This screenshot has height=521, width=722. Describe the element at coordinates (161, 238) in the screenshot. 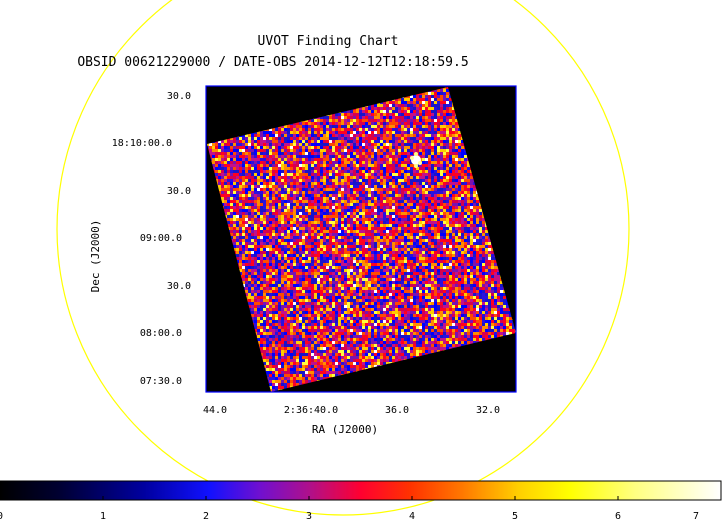

I see `y-tick-label: 09:00.0` at that location.